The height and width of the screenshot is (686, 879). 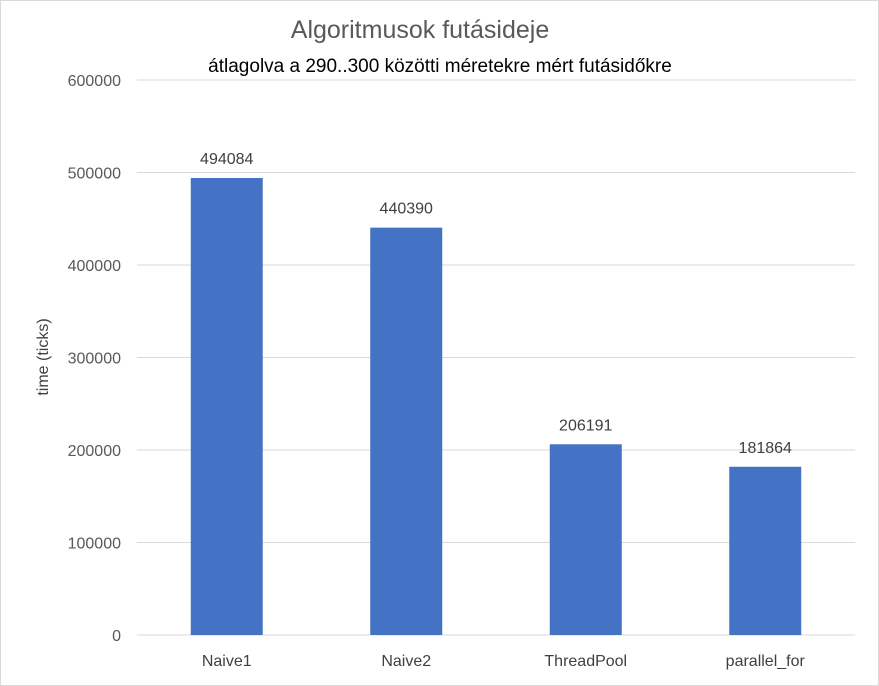 I want to click on data-label: 206191, so click(x=585, y=425).